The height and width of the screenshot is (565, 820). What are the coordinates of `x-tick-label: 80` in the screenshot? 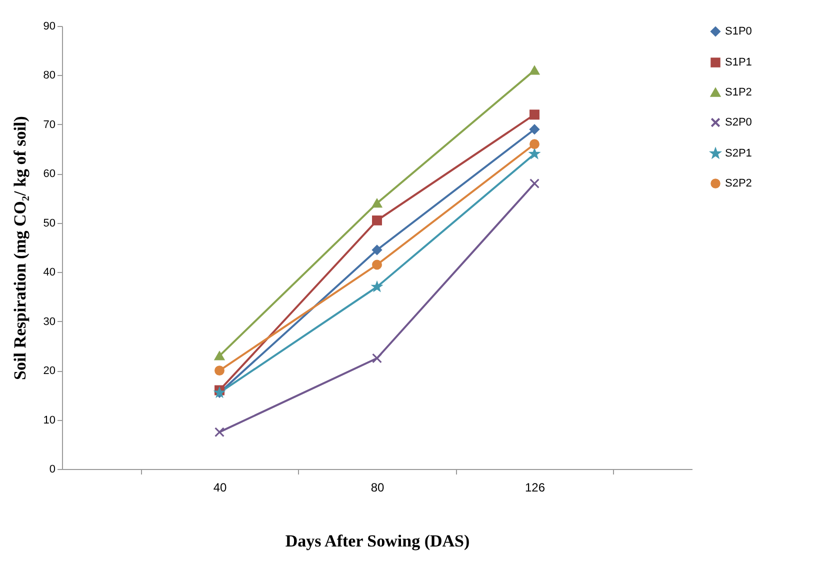 It's located at (377, 487).